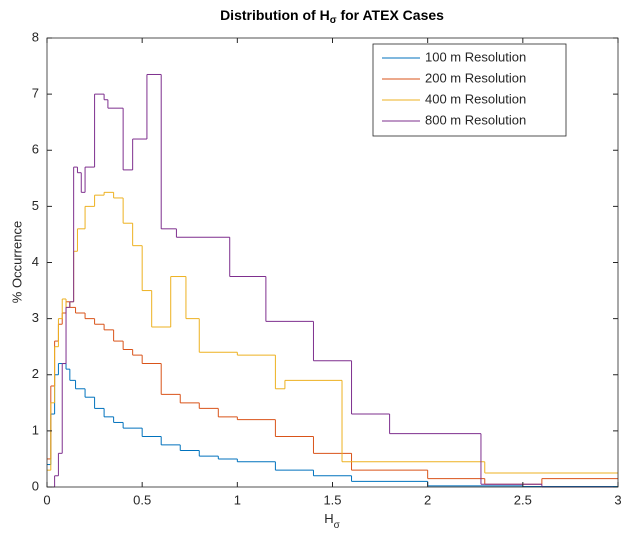  What do you see at coordinates (475, 56) in the screenshot?
I see `legend-label: 100 m Resolution` at bounding box center [475, 56].